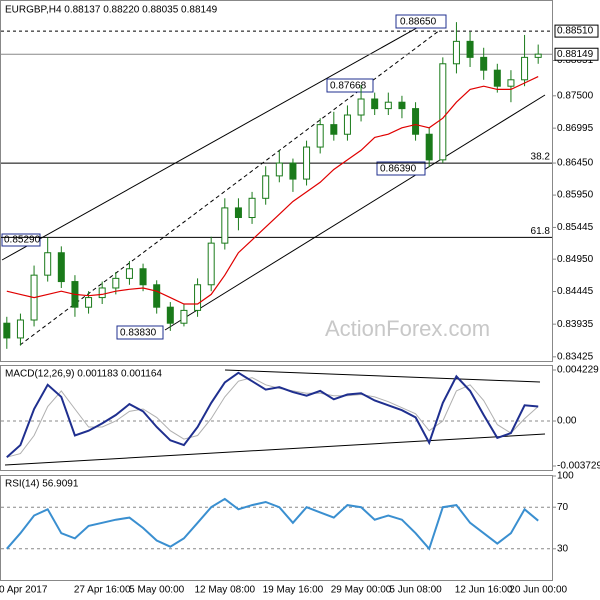 The width and height of the screenshot is (600, 600). Describe the element at coordinates (567, 421) in the screenshot. I see `y-tick-label: 0.00` at that location.